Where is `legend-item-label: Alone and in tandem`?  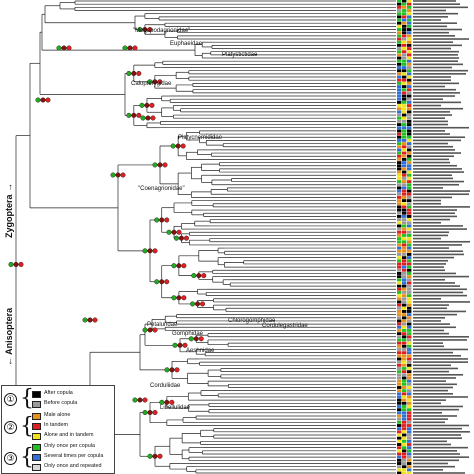 legend-item-label: Alone and in tandem is located at coordinates (69, 435).